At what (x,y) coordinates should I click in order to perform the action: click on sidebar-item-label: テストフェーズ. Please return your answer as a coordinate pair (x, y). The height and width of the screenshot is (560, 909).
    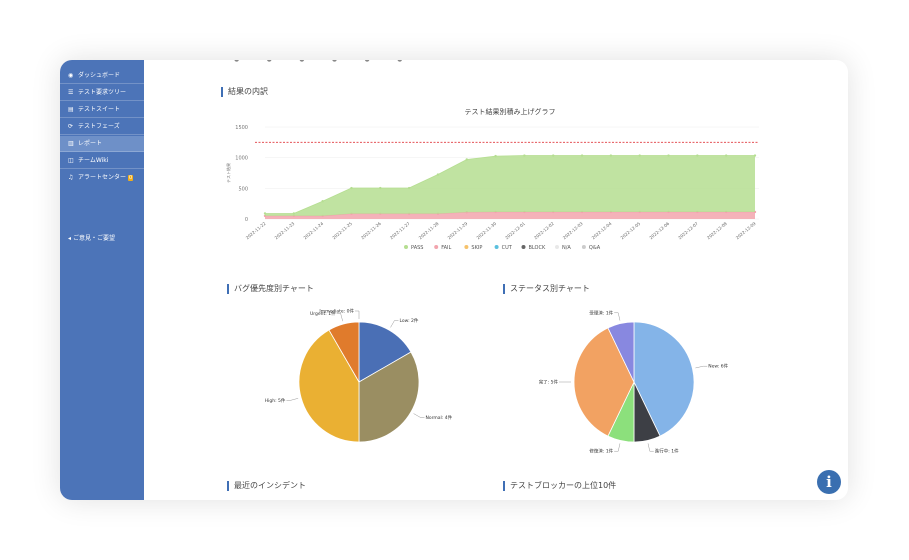
    Looking at the image, I should click on (99, 126).